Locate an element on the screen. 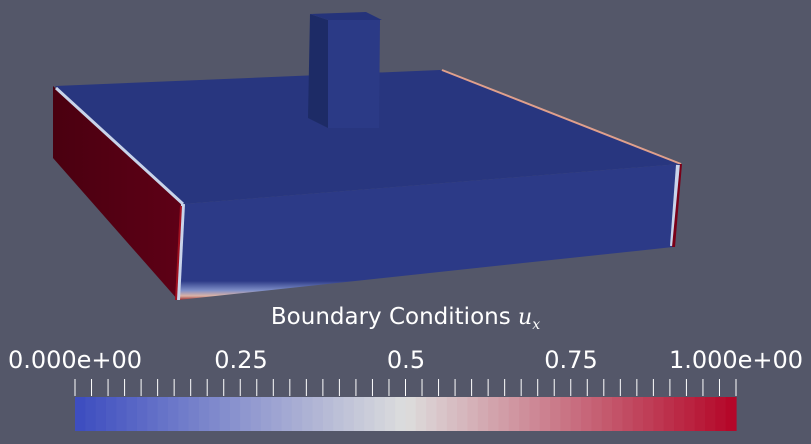  colorbar-title: Boundary Conditions ux is located at coordinates (405, 318).